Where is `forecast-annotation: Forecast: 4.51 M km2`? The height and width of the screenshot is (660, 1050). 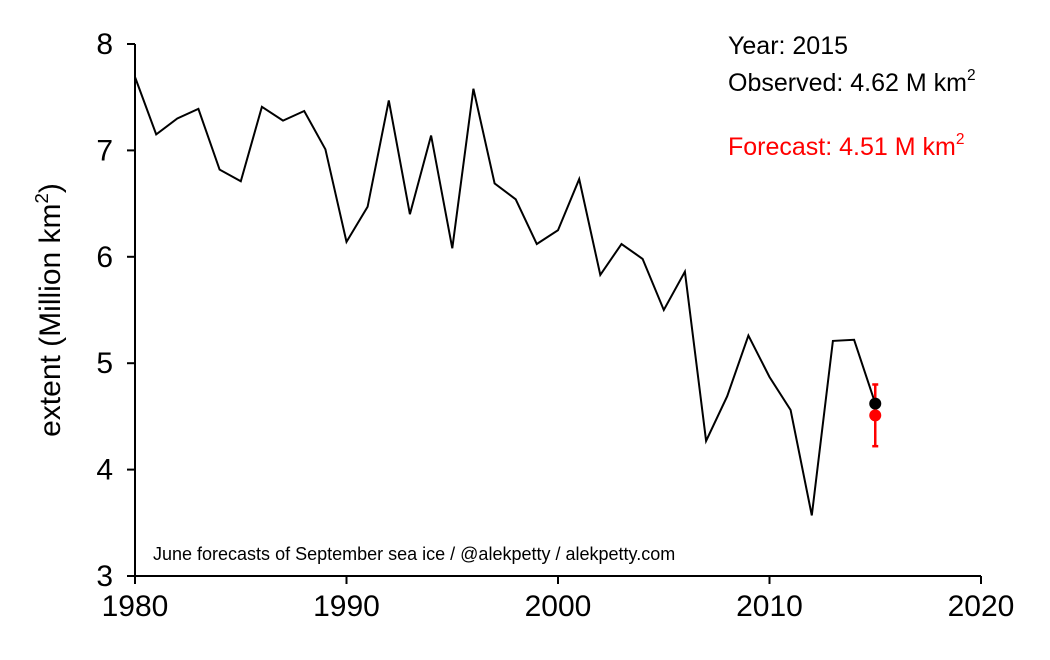
forecast-annotation: Forecast: 4.51 M km2 is located at coordinates (846, 146).